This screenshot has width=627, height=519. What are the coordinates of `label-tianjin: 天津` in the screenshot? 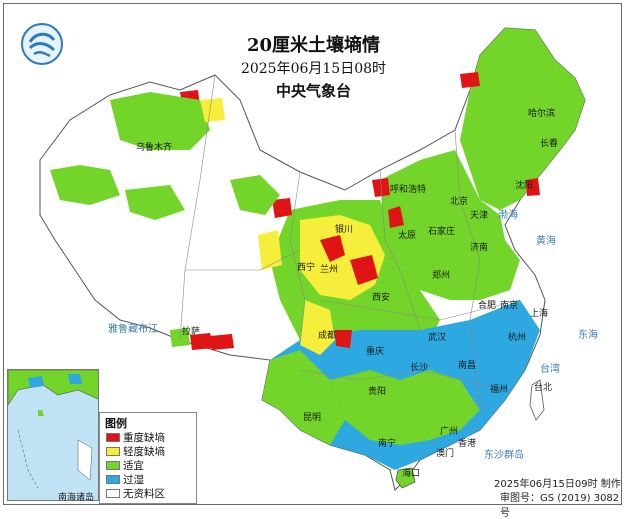 It's located at (479, 216).